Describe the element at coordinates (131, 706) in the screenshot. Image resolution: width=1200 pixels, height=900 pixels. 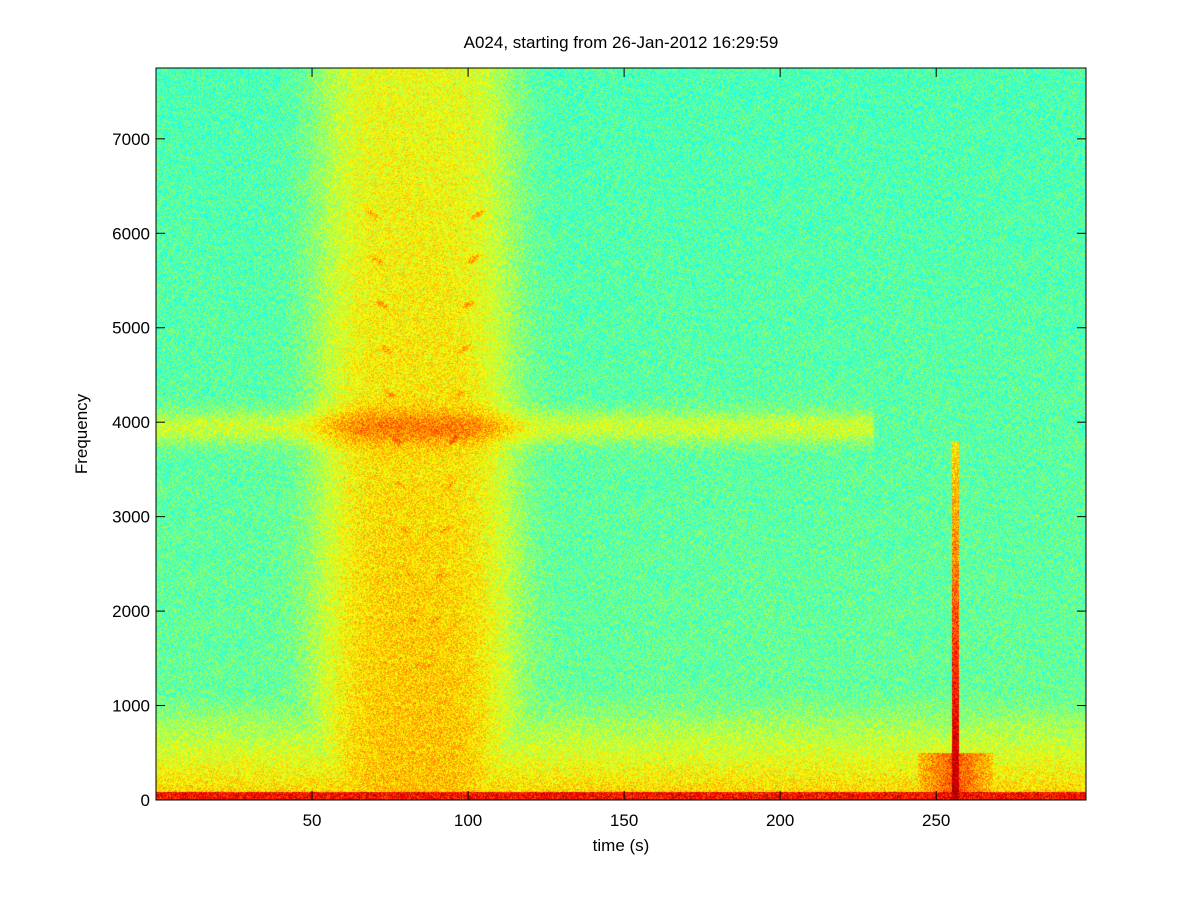
I see `y-tick-label: 1000` at that location.